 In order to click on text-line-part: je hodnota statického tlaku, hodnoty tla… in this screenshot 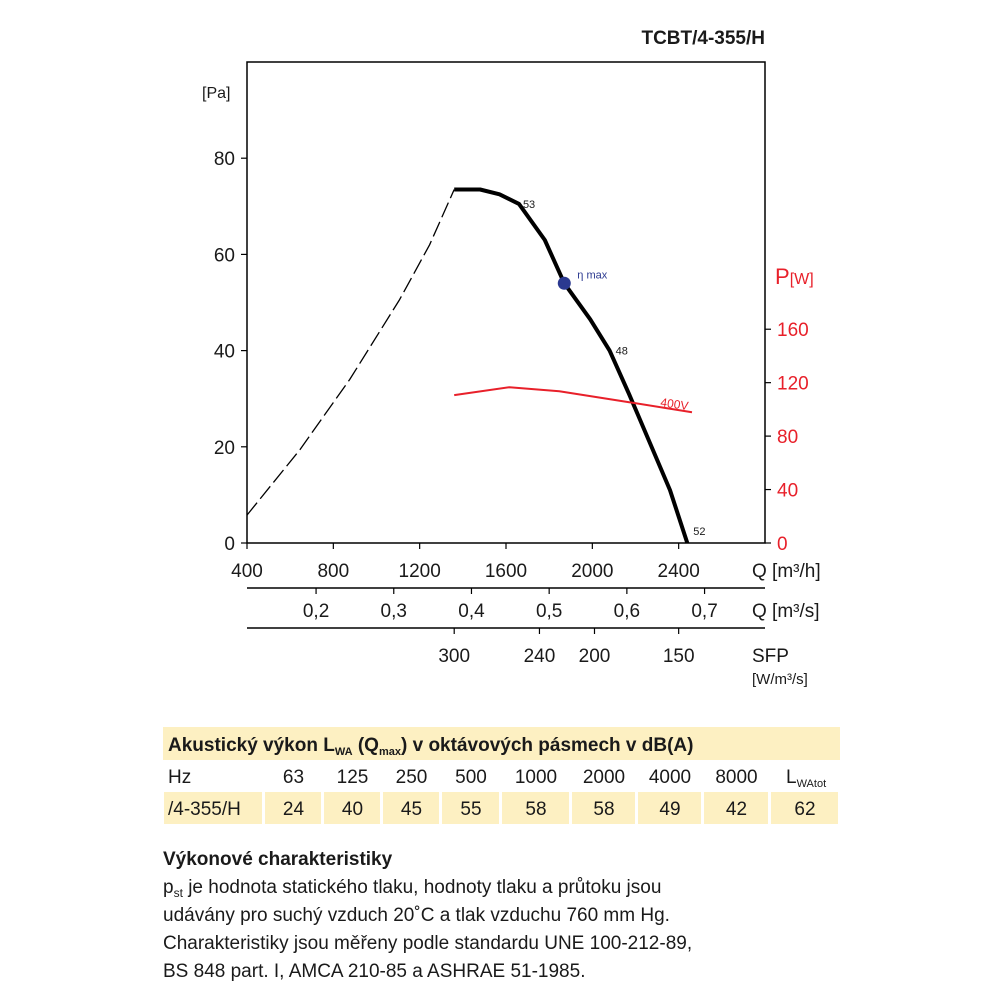, I will do `click(422, 887)`.